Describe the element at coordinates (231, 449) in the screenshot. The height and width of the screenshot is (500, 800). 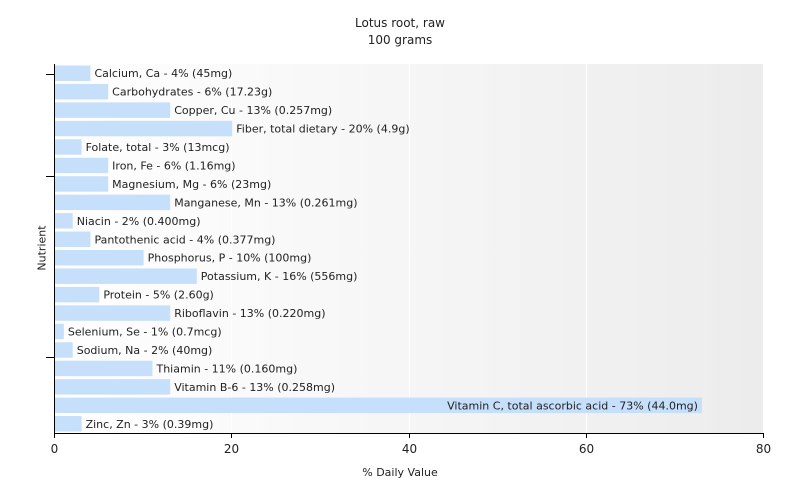
I see `x-tick-label: 20` at that location.